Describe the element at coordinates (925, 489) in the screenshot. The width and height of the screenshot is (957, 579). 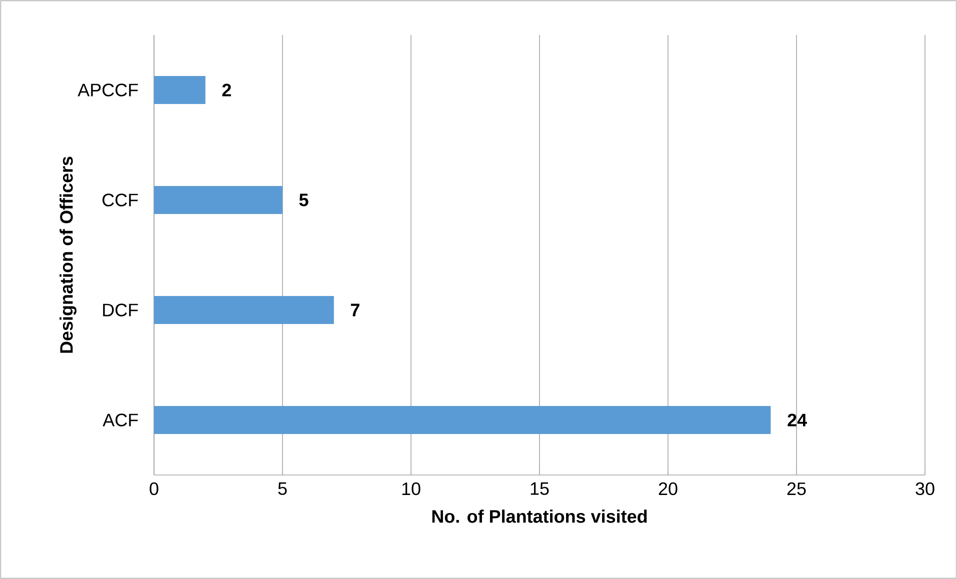
I see `x-tick-label: 30` at that location.